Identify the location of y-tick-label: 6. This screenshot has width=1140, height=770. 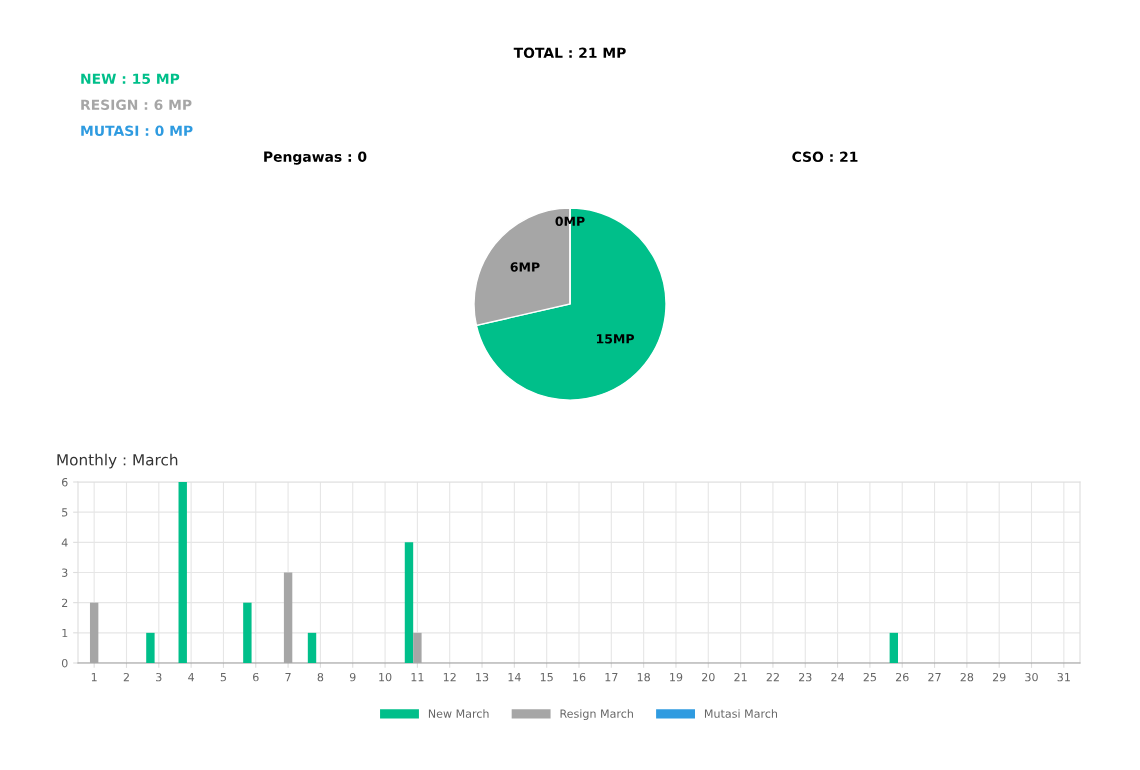
(64, 482).